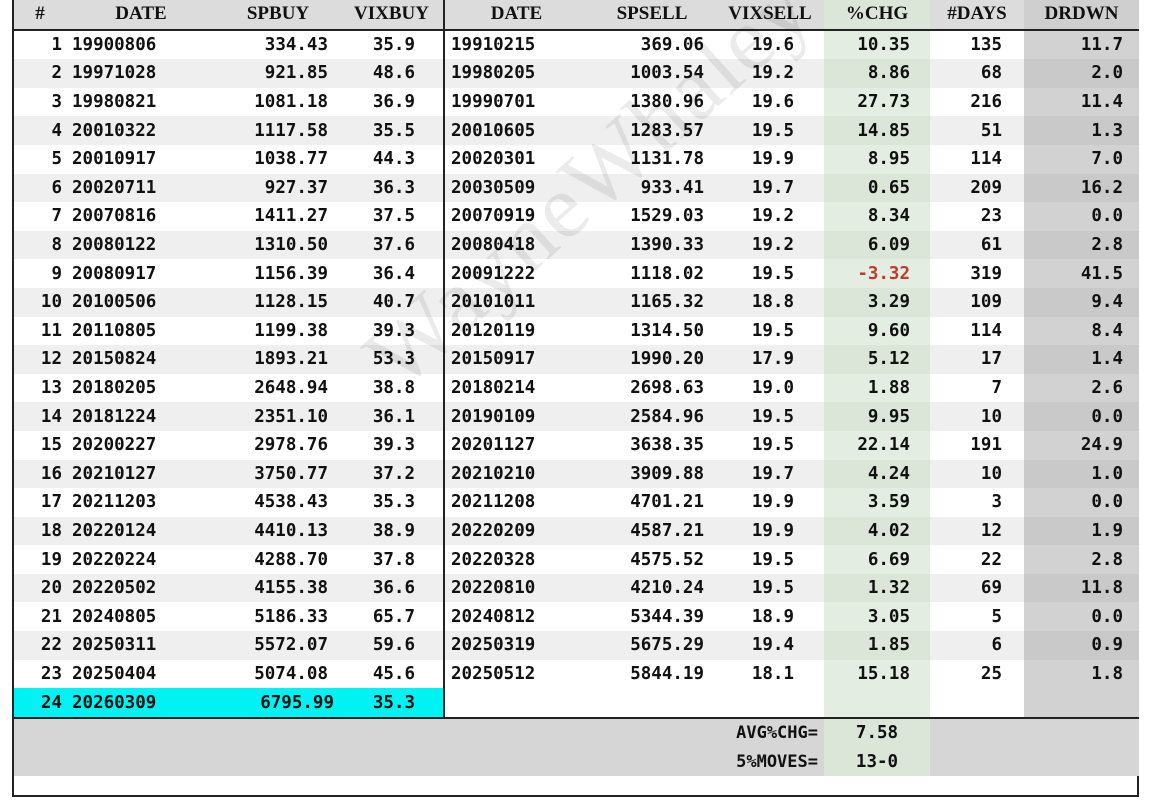 Image resolution: width=1150 pixels, height=807 pixels. I want to click on vixbuy-cell: 35.9, so click(392, 44).